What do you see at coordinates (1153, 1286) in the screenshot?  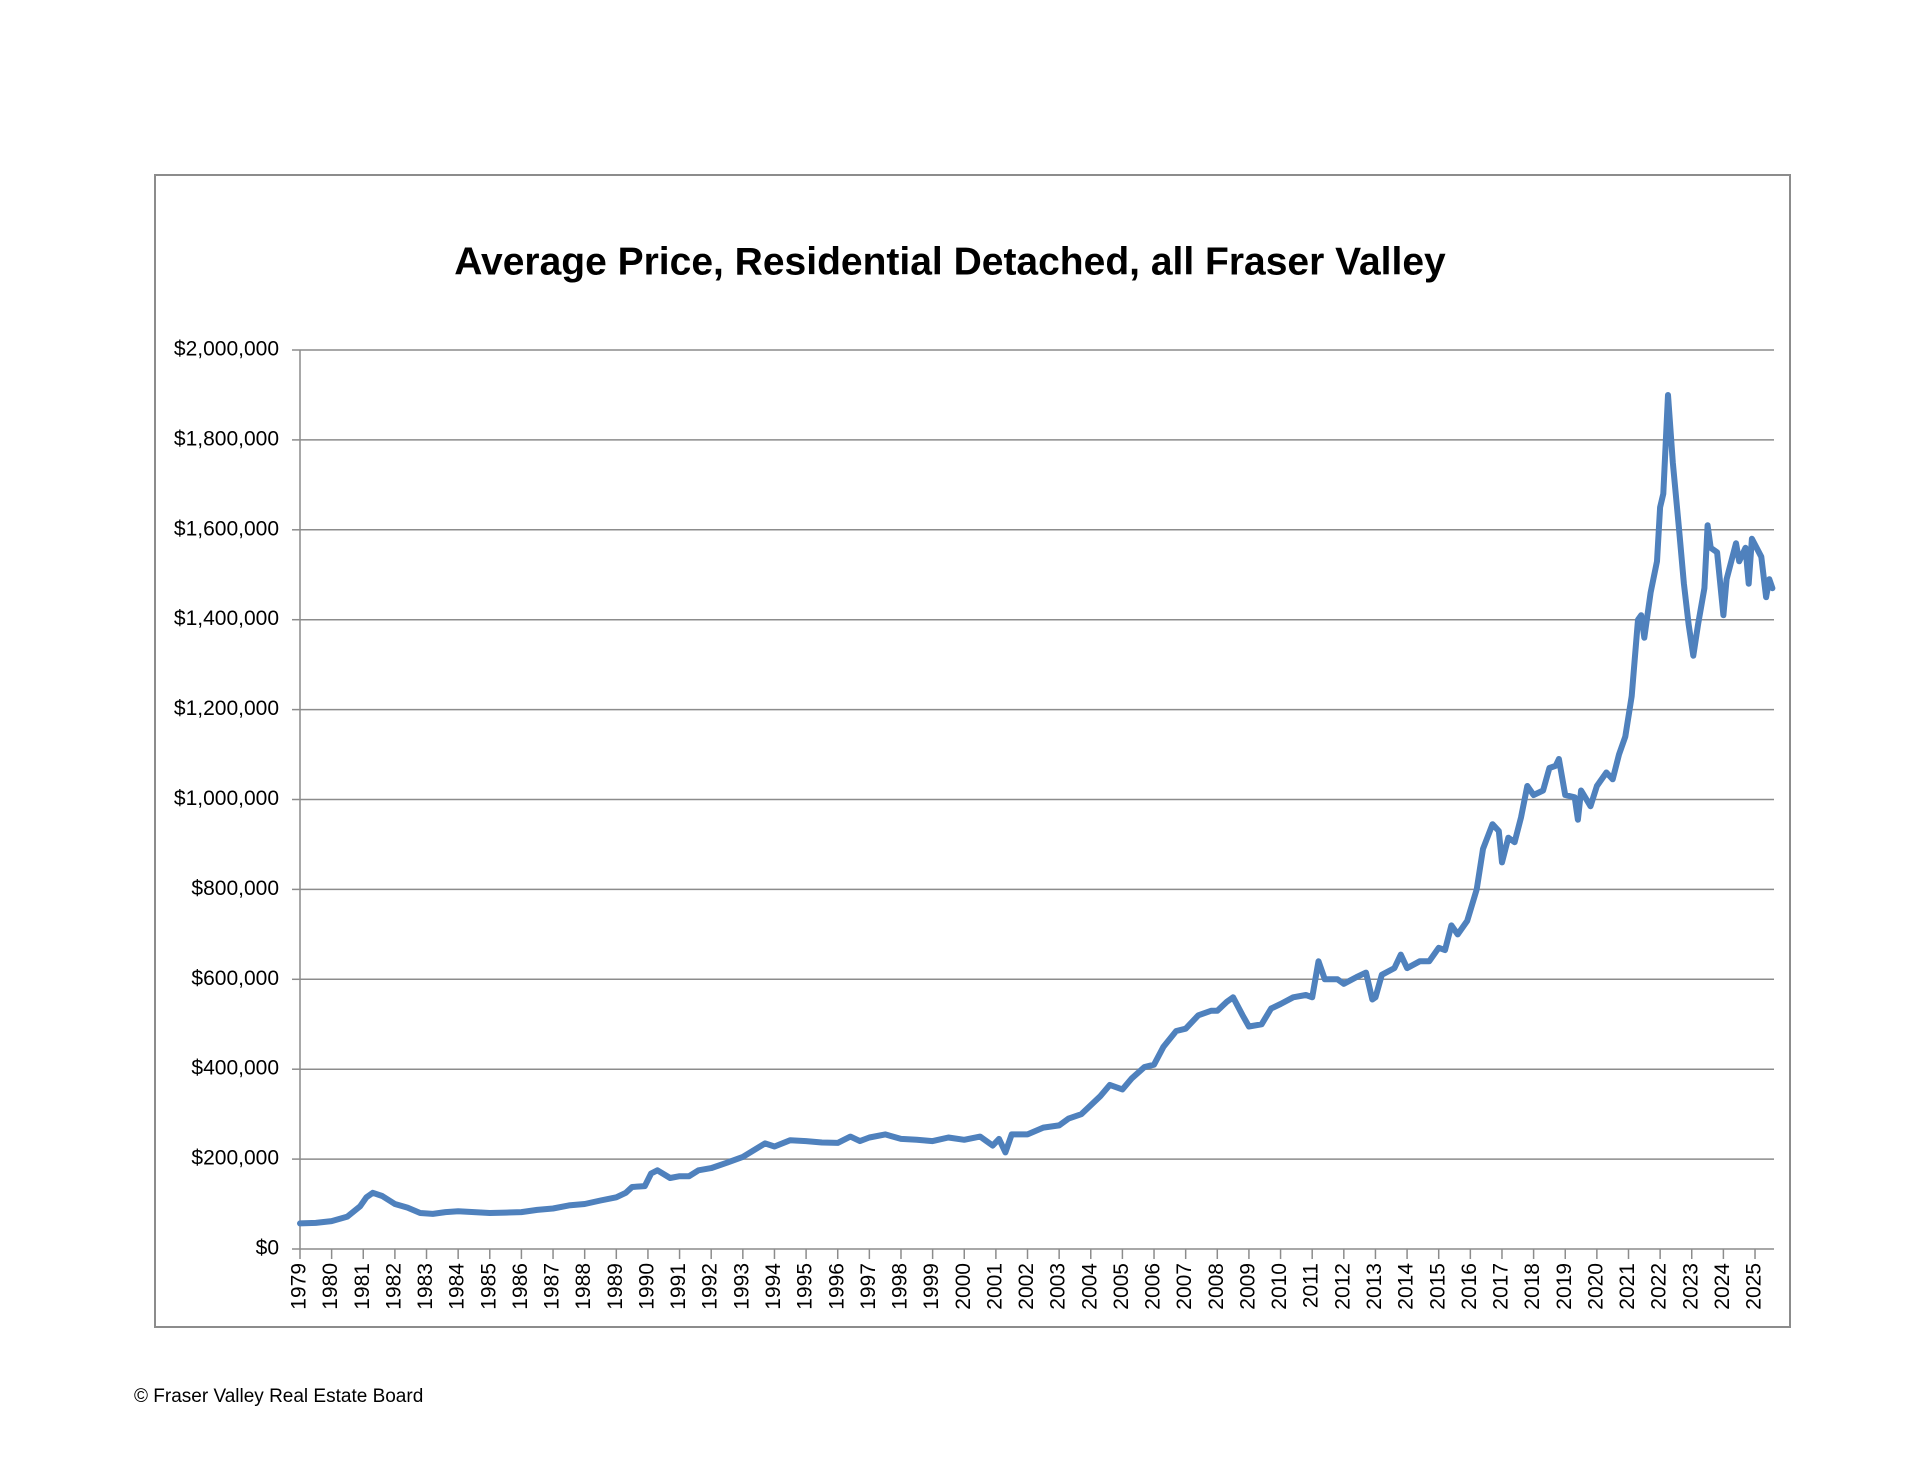 I see `x-tick-label: 2006` at bounding box center [1153, 1286].